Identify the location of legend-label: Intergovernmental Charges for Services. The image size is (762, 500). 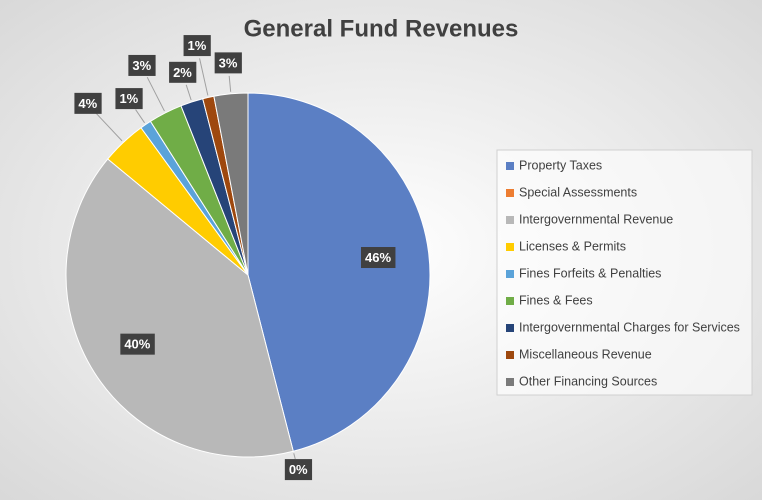
(629, 327).